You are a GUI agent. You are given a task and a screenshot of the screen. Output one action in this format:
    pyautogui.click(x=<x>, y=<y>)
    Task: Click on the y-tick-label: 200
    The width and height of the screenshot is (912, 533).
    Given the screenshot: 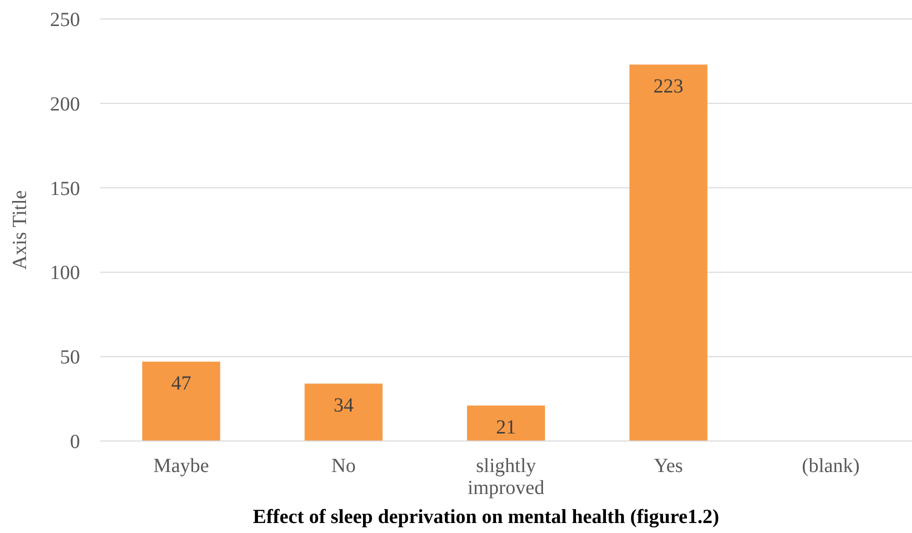 What is the action you would take?
    pyautogui.click(x=65, y=104)
    